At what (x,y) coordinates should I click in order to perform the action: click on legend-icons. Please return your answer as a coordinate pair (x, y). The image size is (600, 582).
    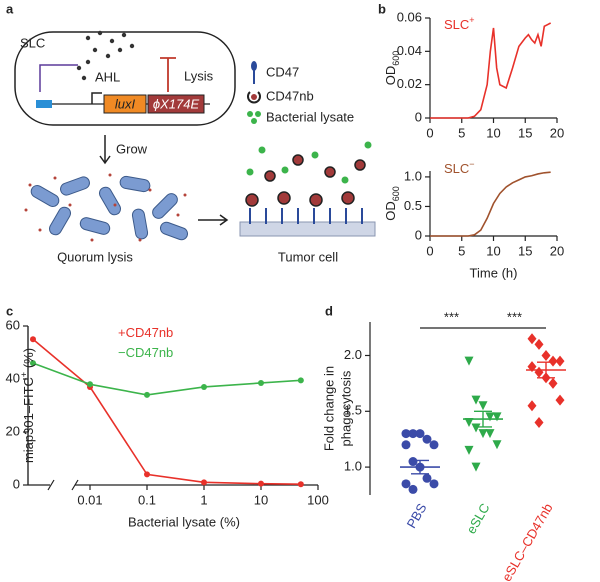
    Looking at the image, I should click on (254, 92).